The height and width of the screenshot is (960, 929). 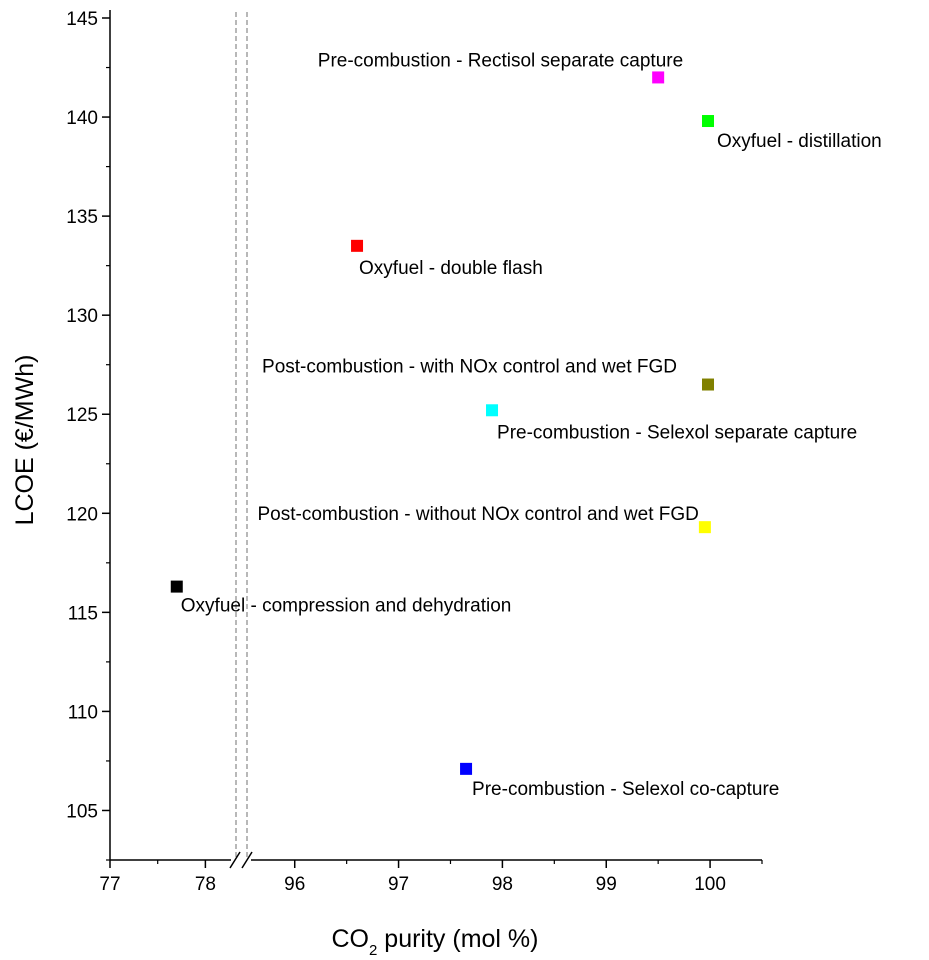 I want to click on y-tick-label-110: 110, so click(x=83, y=712).